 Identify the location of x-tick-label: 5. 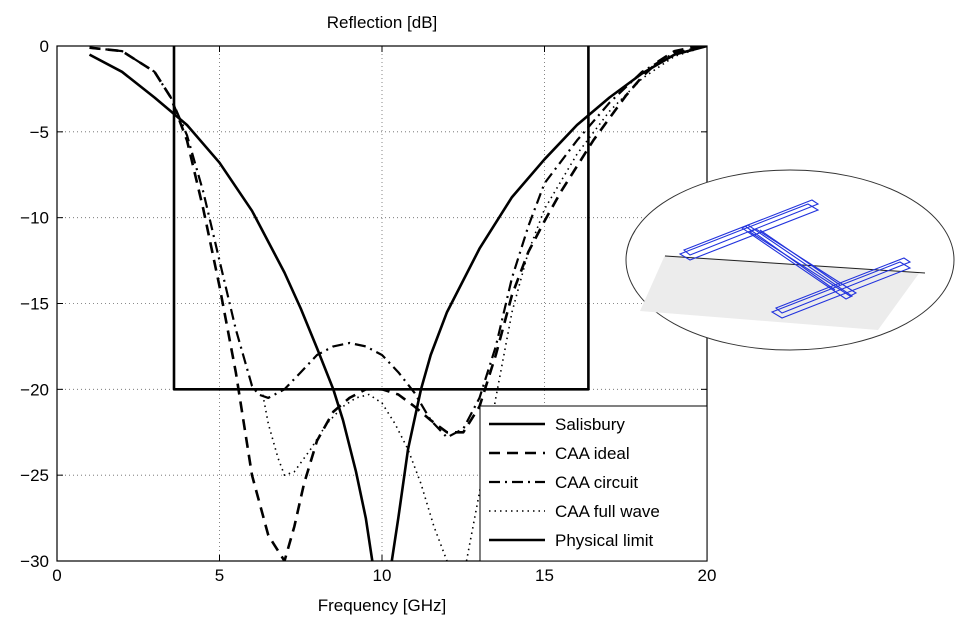
(219, 575).